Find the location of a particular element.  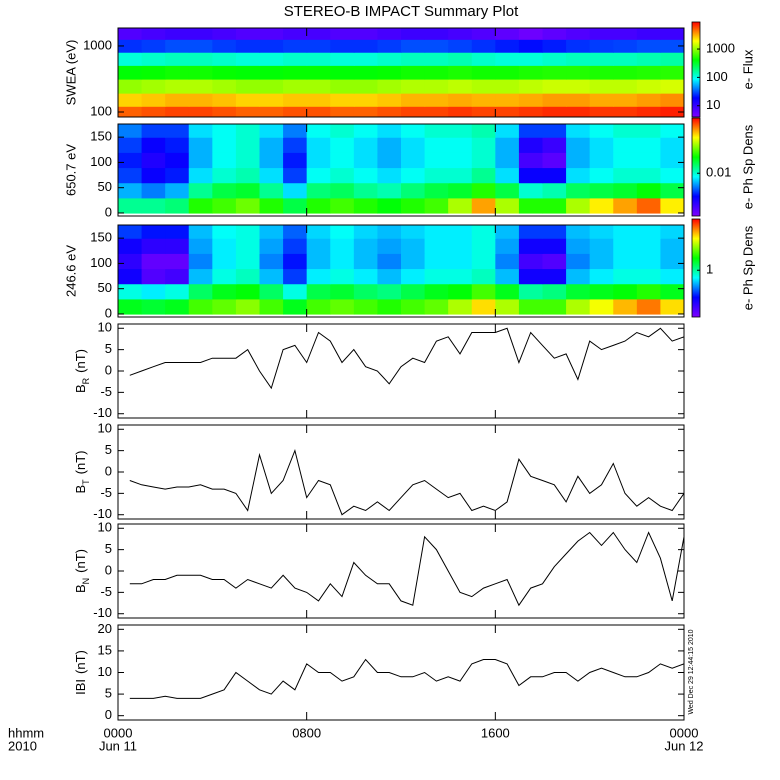

colorbar-tick-label: 1000 is located at coordinates (720, 47).